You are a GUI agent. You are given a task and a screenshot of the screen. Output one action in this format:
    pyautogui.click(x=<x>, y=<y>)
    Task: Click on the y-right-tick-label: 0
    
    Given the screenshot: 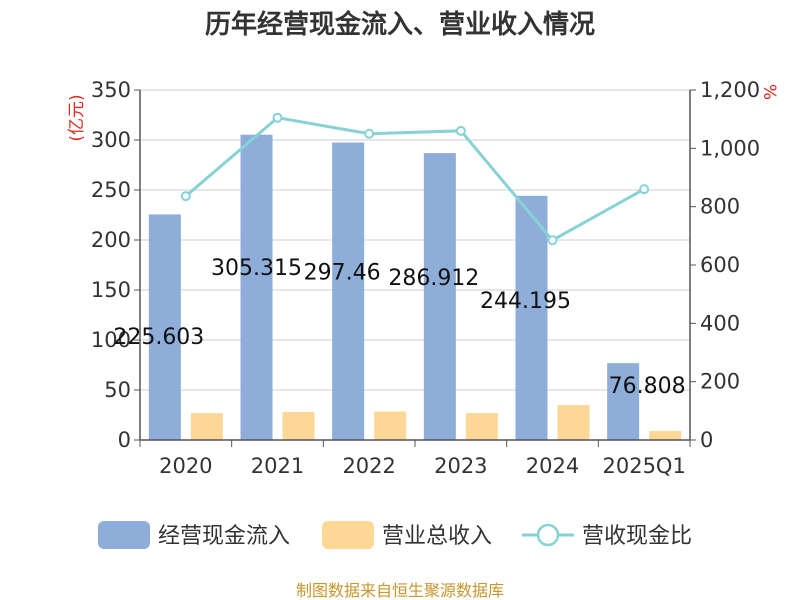 What is the action you would take?
    pyautogui.click(x=706, y=440)
    